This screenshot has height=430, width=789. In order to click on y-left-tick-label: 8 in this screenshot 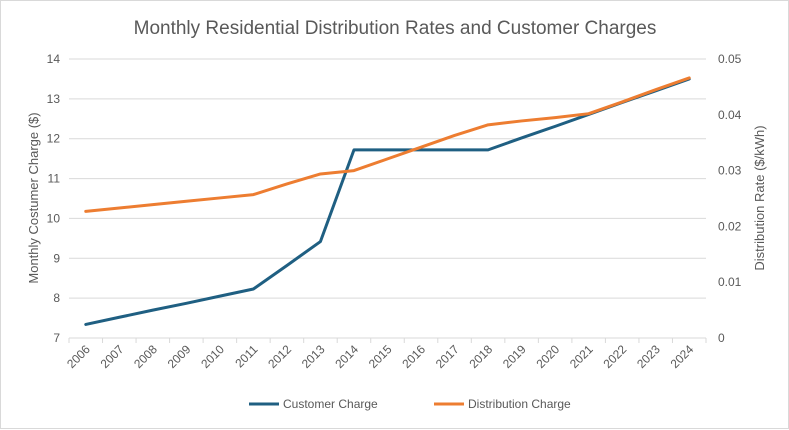, I will do `click(56, 298)`.